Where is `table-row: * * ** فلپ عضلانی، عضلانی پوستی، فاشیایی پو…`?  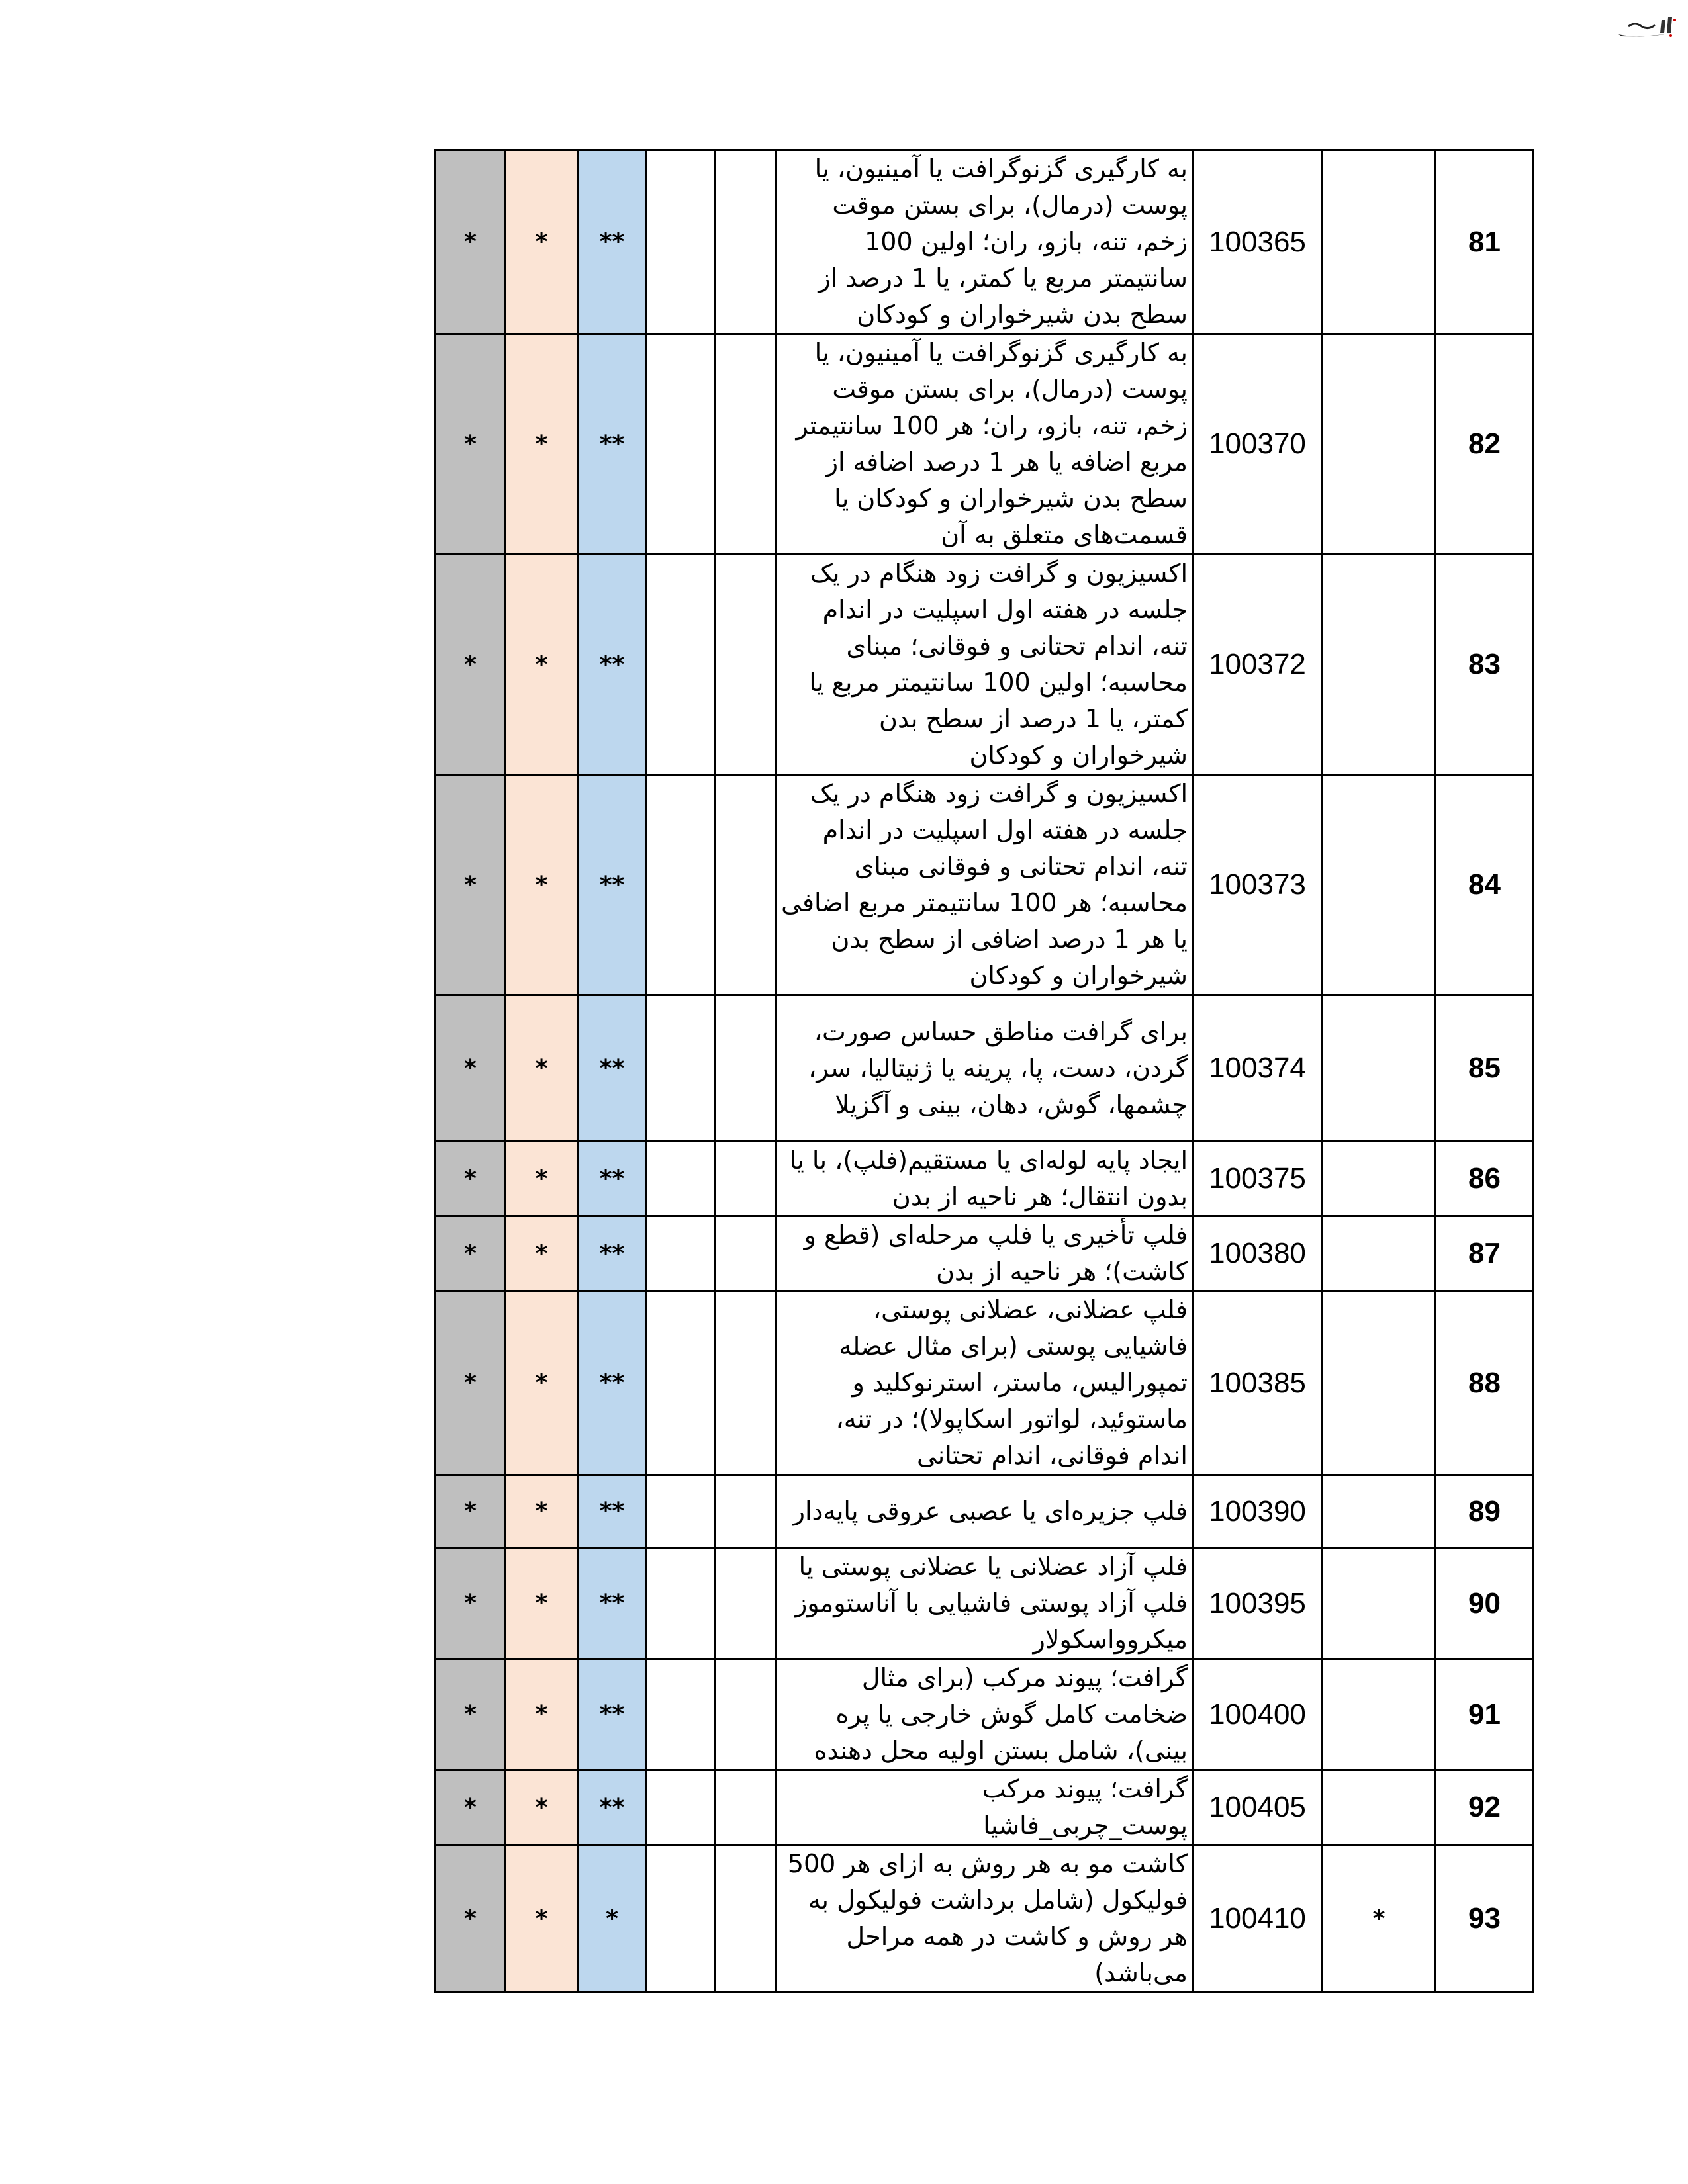 table-row: * * ** فلپ عضلانی، عضلانی پوستی، فاشیایی پو… is located at coordinates (984, 1383).